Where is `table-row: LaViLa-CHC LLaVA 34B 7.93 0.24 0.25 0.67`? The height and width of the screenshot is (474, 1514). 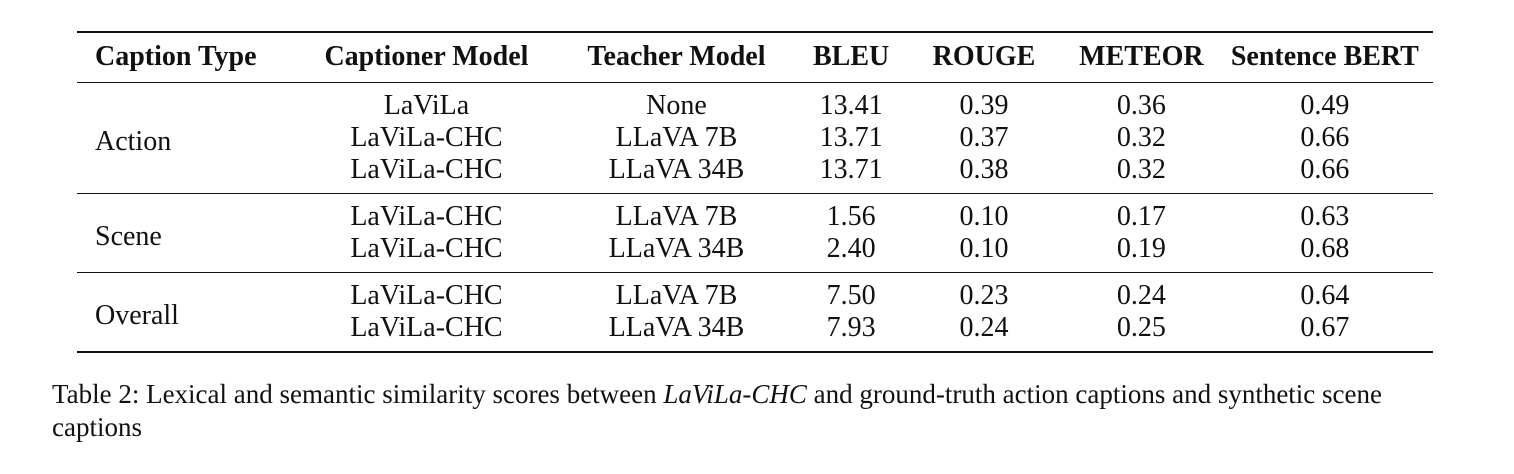
table-row: LaViLa-CHC LLaVA 34B 7.93 0.24 0.25 0.67 is located at coordinates (755, 332).